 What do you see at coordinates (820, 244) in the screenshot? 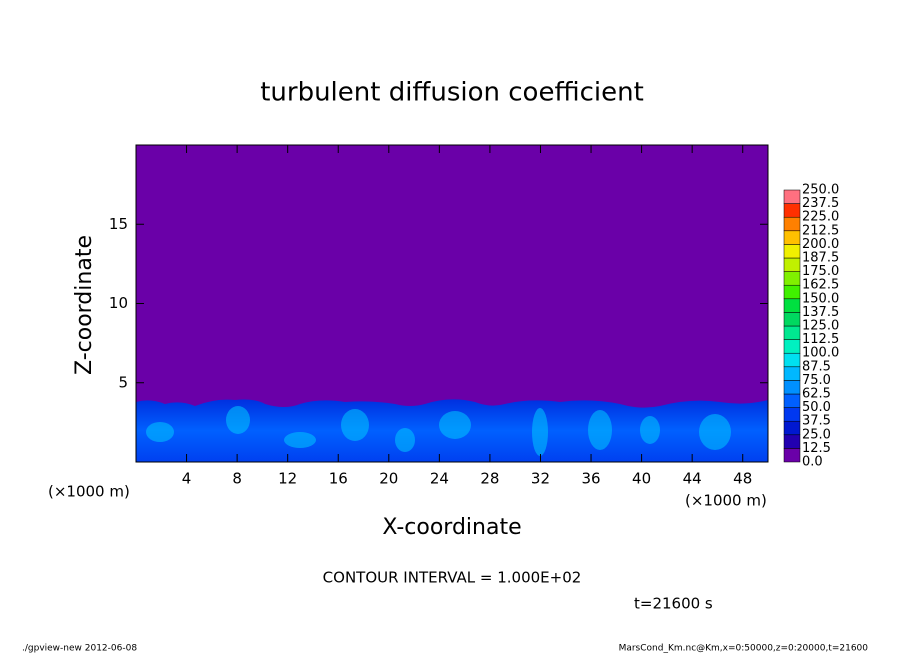
I see `colorbar-label: 200.0` at bounding box center [820, 244].